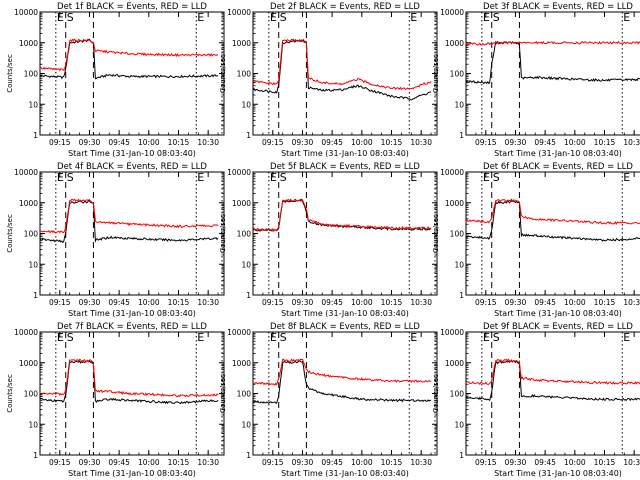 This screenshot has width=640, height=480. Describe the element at coordinates (345, 7) in the screenshot. I see `chart-title: Det 2f BLACK = Events, RED = LLD` at that location.